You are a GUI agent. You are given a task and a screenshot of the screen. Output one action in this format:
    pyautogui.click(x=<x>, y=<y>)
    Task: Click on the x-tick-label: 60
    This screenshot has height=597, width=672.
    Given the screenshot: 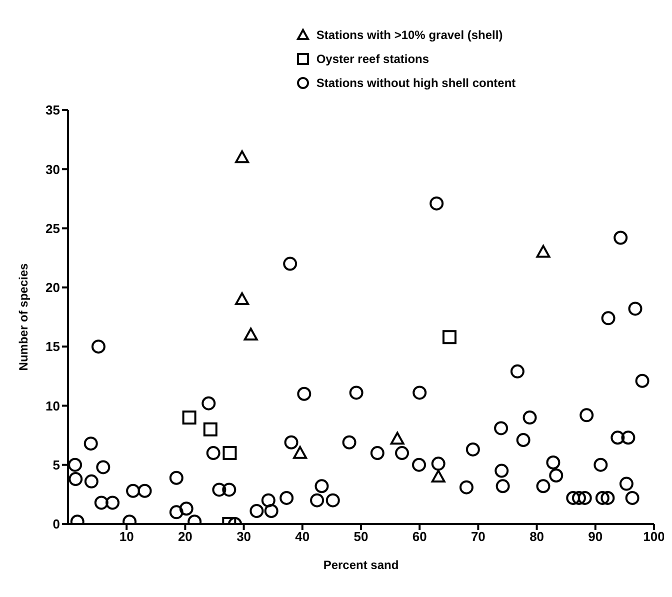 What is the action you would take?
    pyautogui.click(x=419, y=536)
    